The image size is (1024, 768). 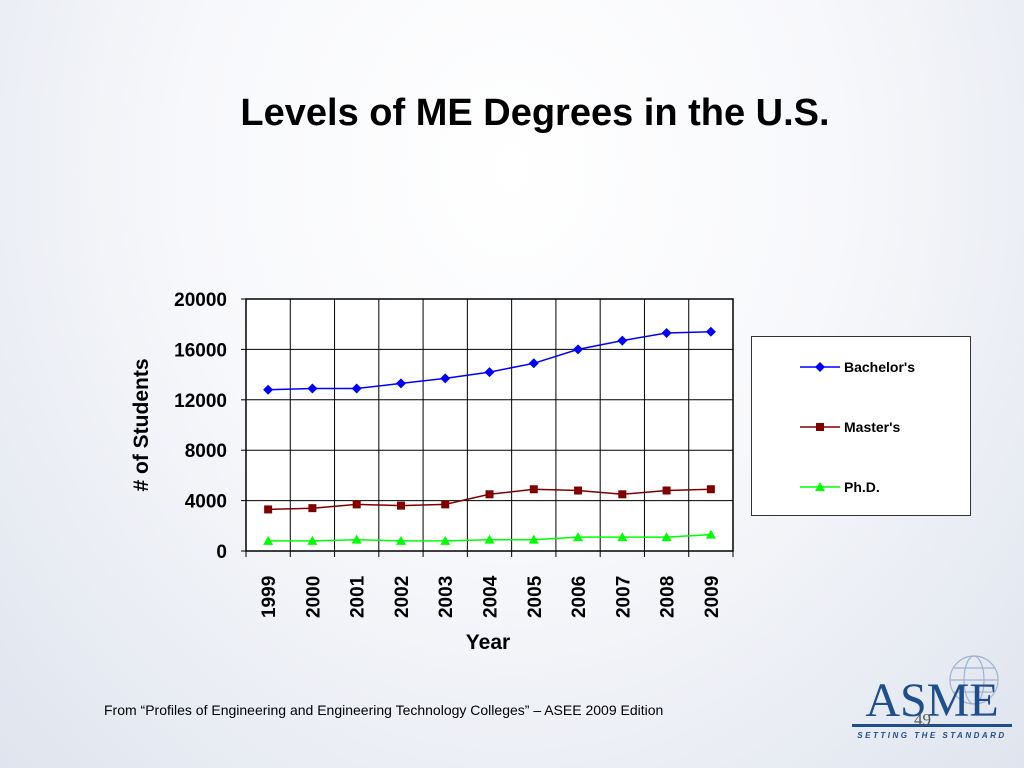 I want to click on logo-underline, so click(x=932, y=725).